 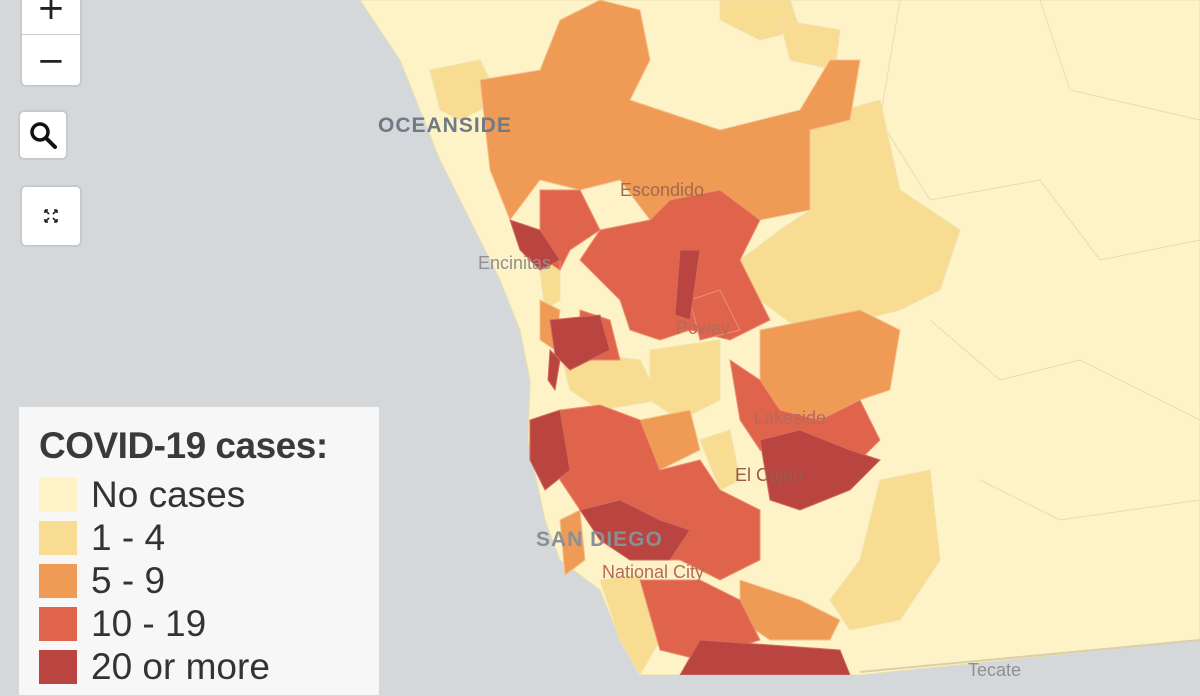 I want to click on zoom-in-button: +, so click(x=51, y=14).